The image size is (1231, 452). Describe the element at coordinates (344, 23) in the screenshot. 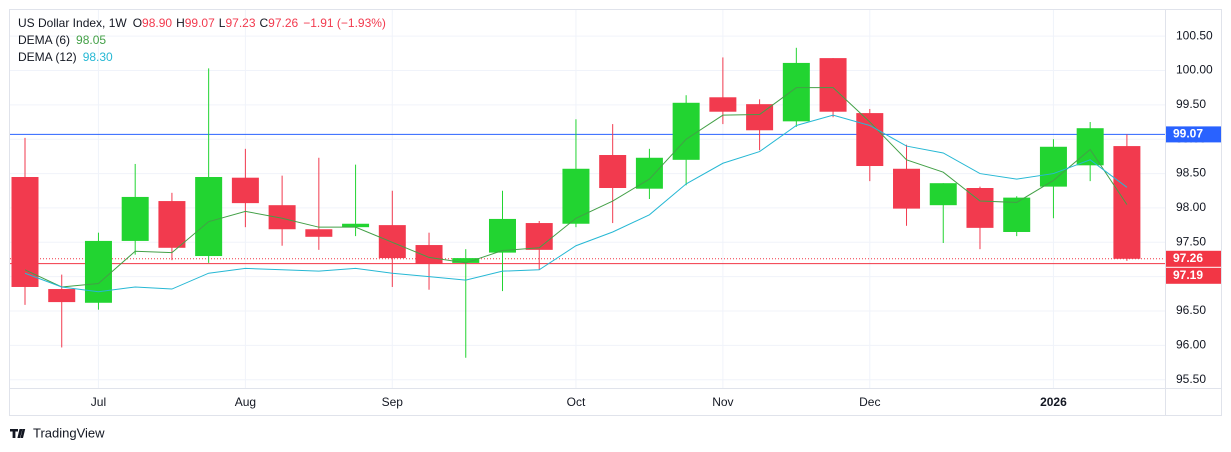

I see `change-value: −1.91 (−1.93%)` at that location.